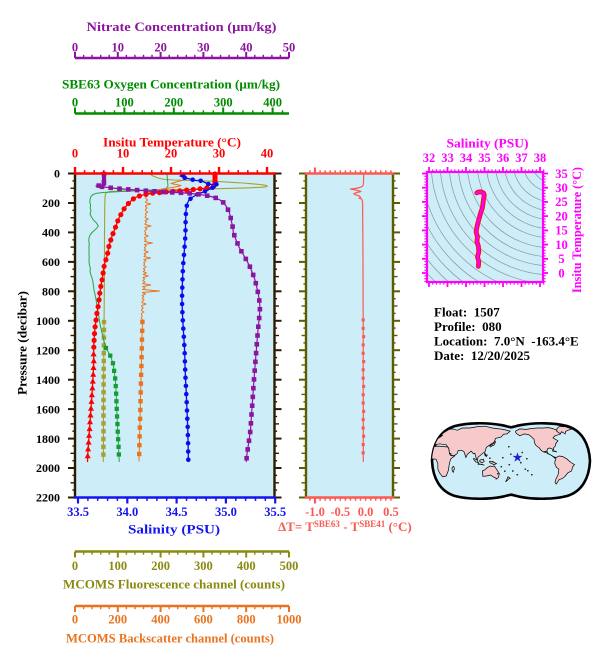  Describe the element at coordinates (391, 512) in the screenshot. I see `svg-text: 0.5` at that location.